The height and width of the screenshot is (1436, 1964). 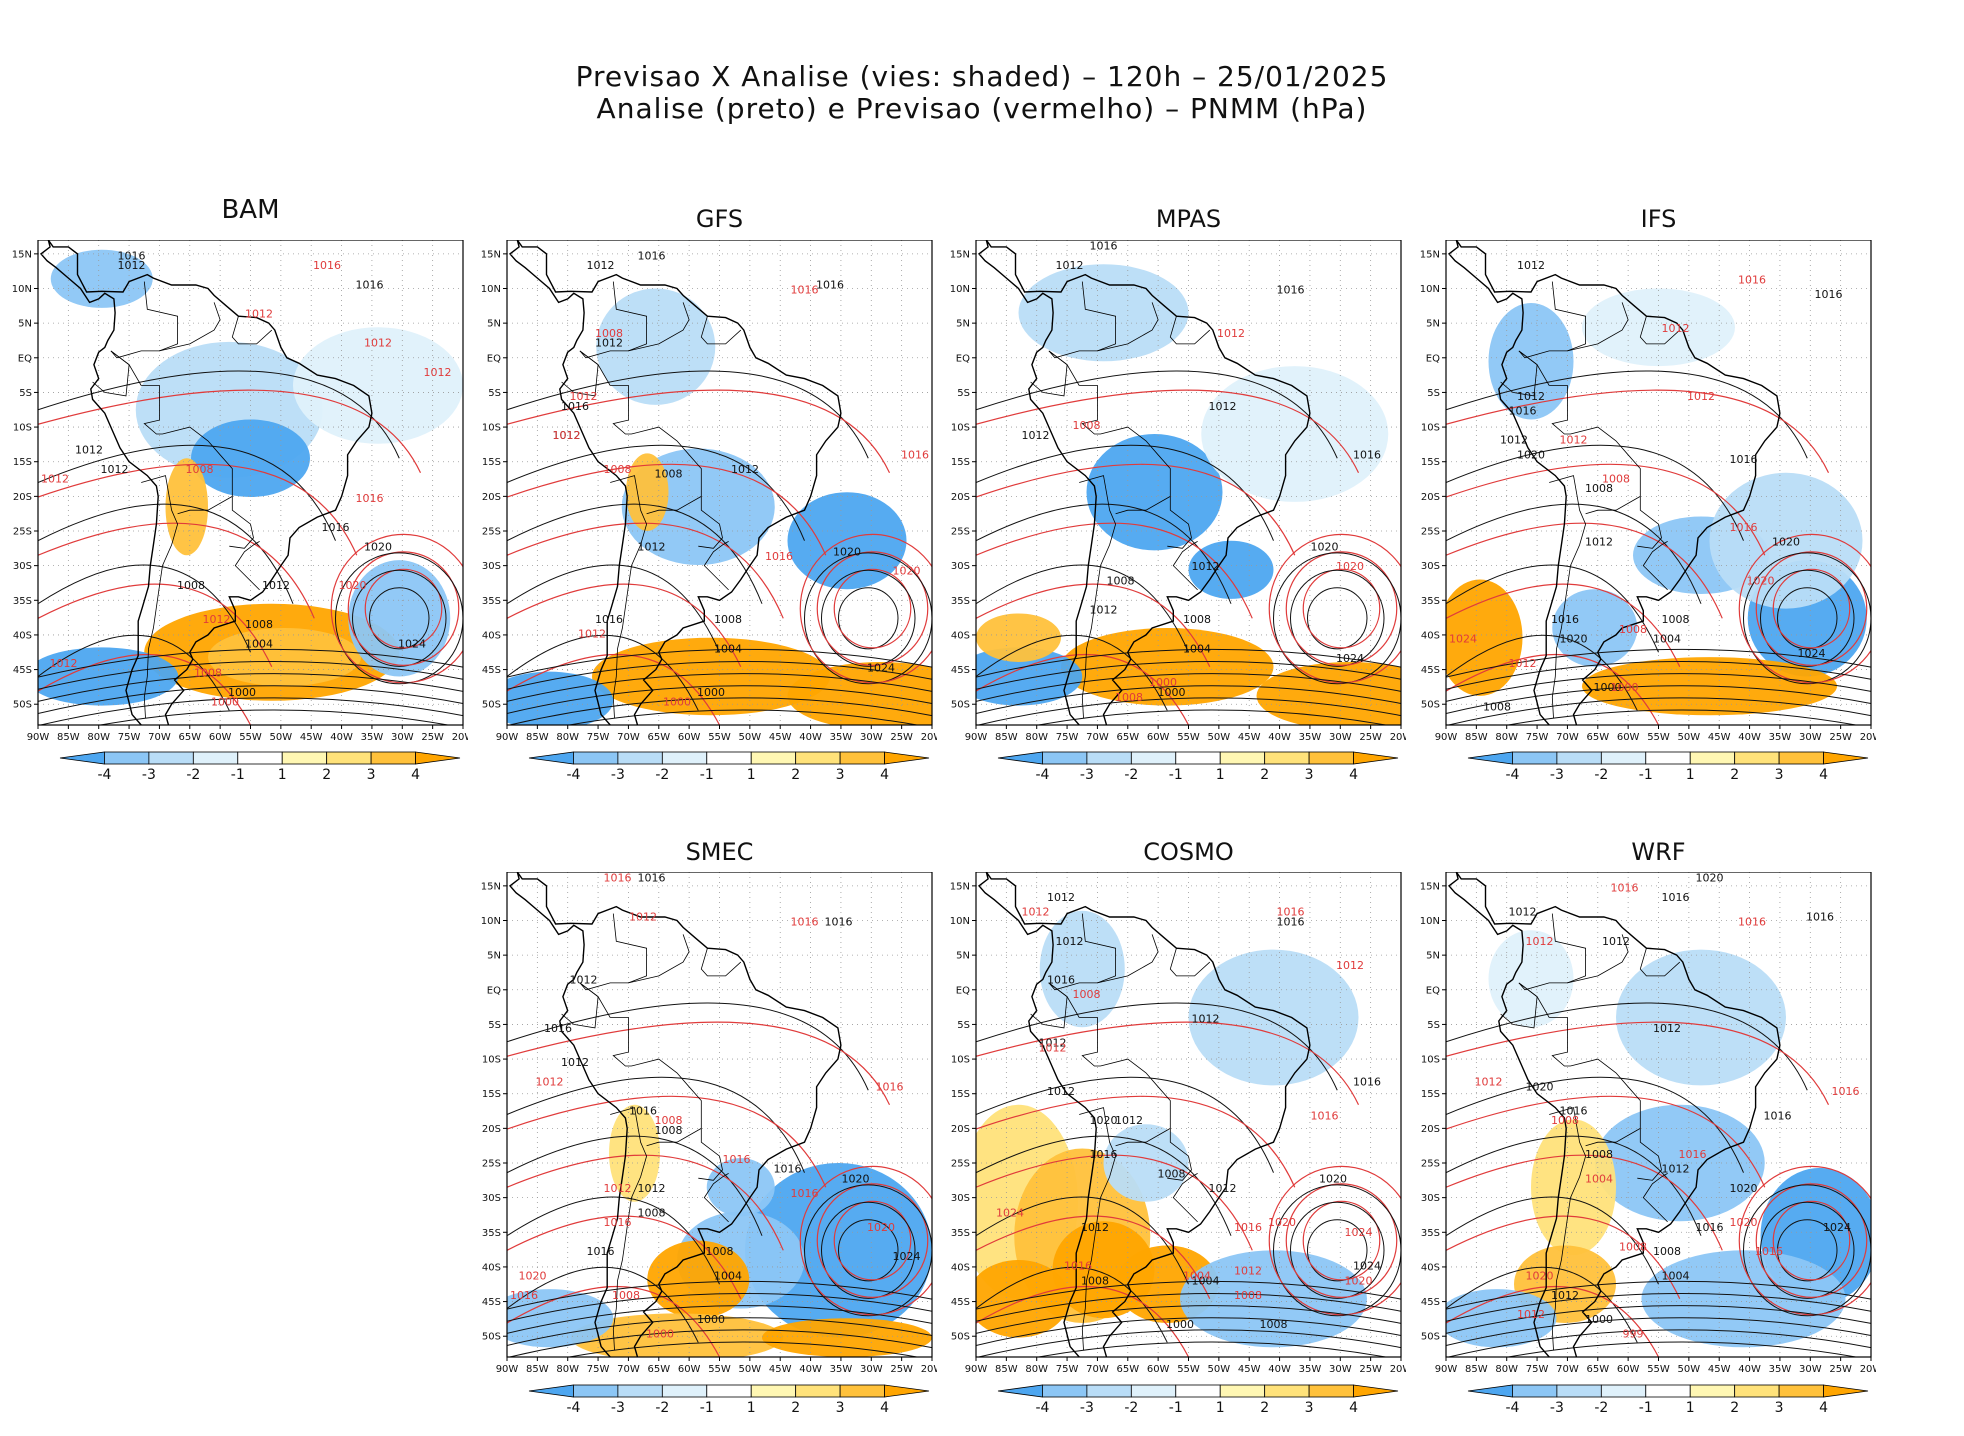 What do you see at coordinates (884, 1408) in the screenshot?
I see `colorbar-label: 4` at bounding box center [884, 1408].